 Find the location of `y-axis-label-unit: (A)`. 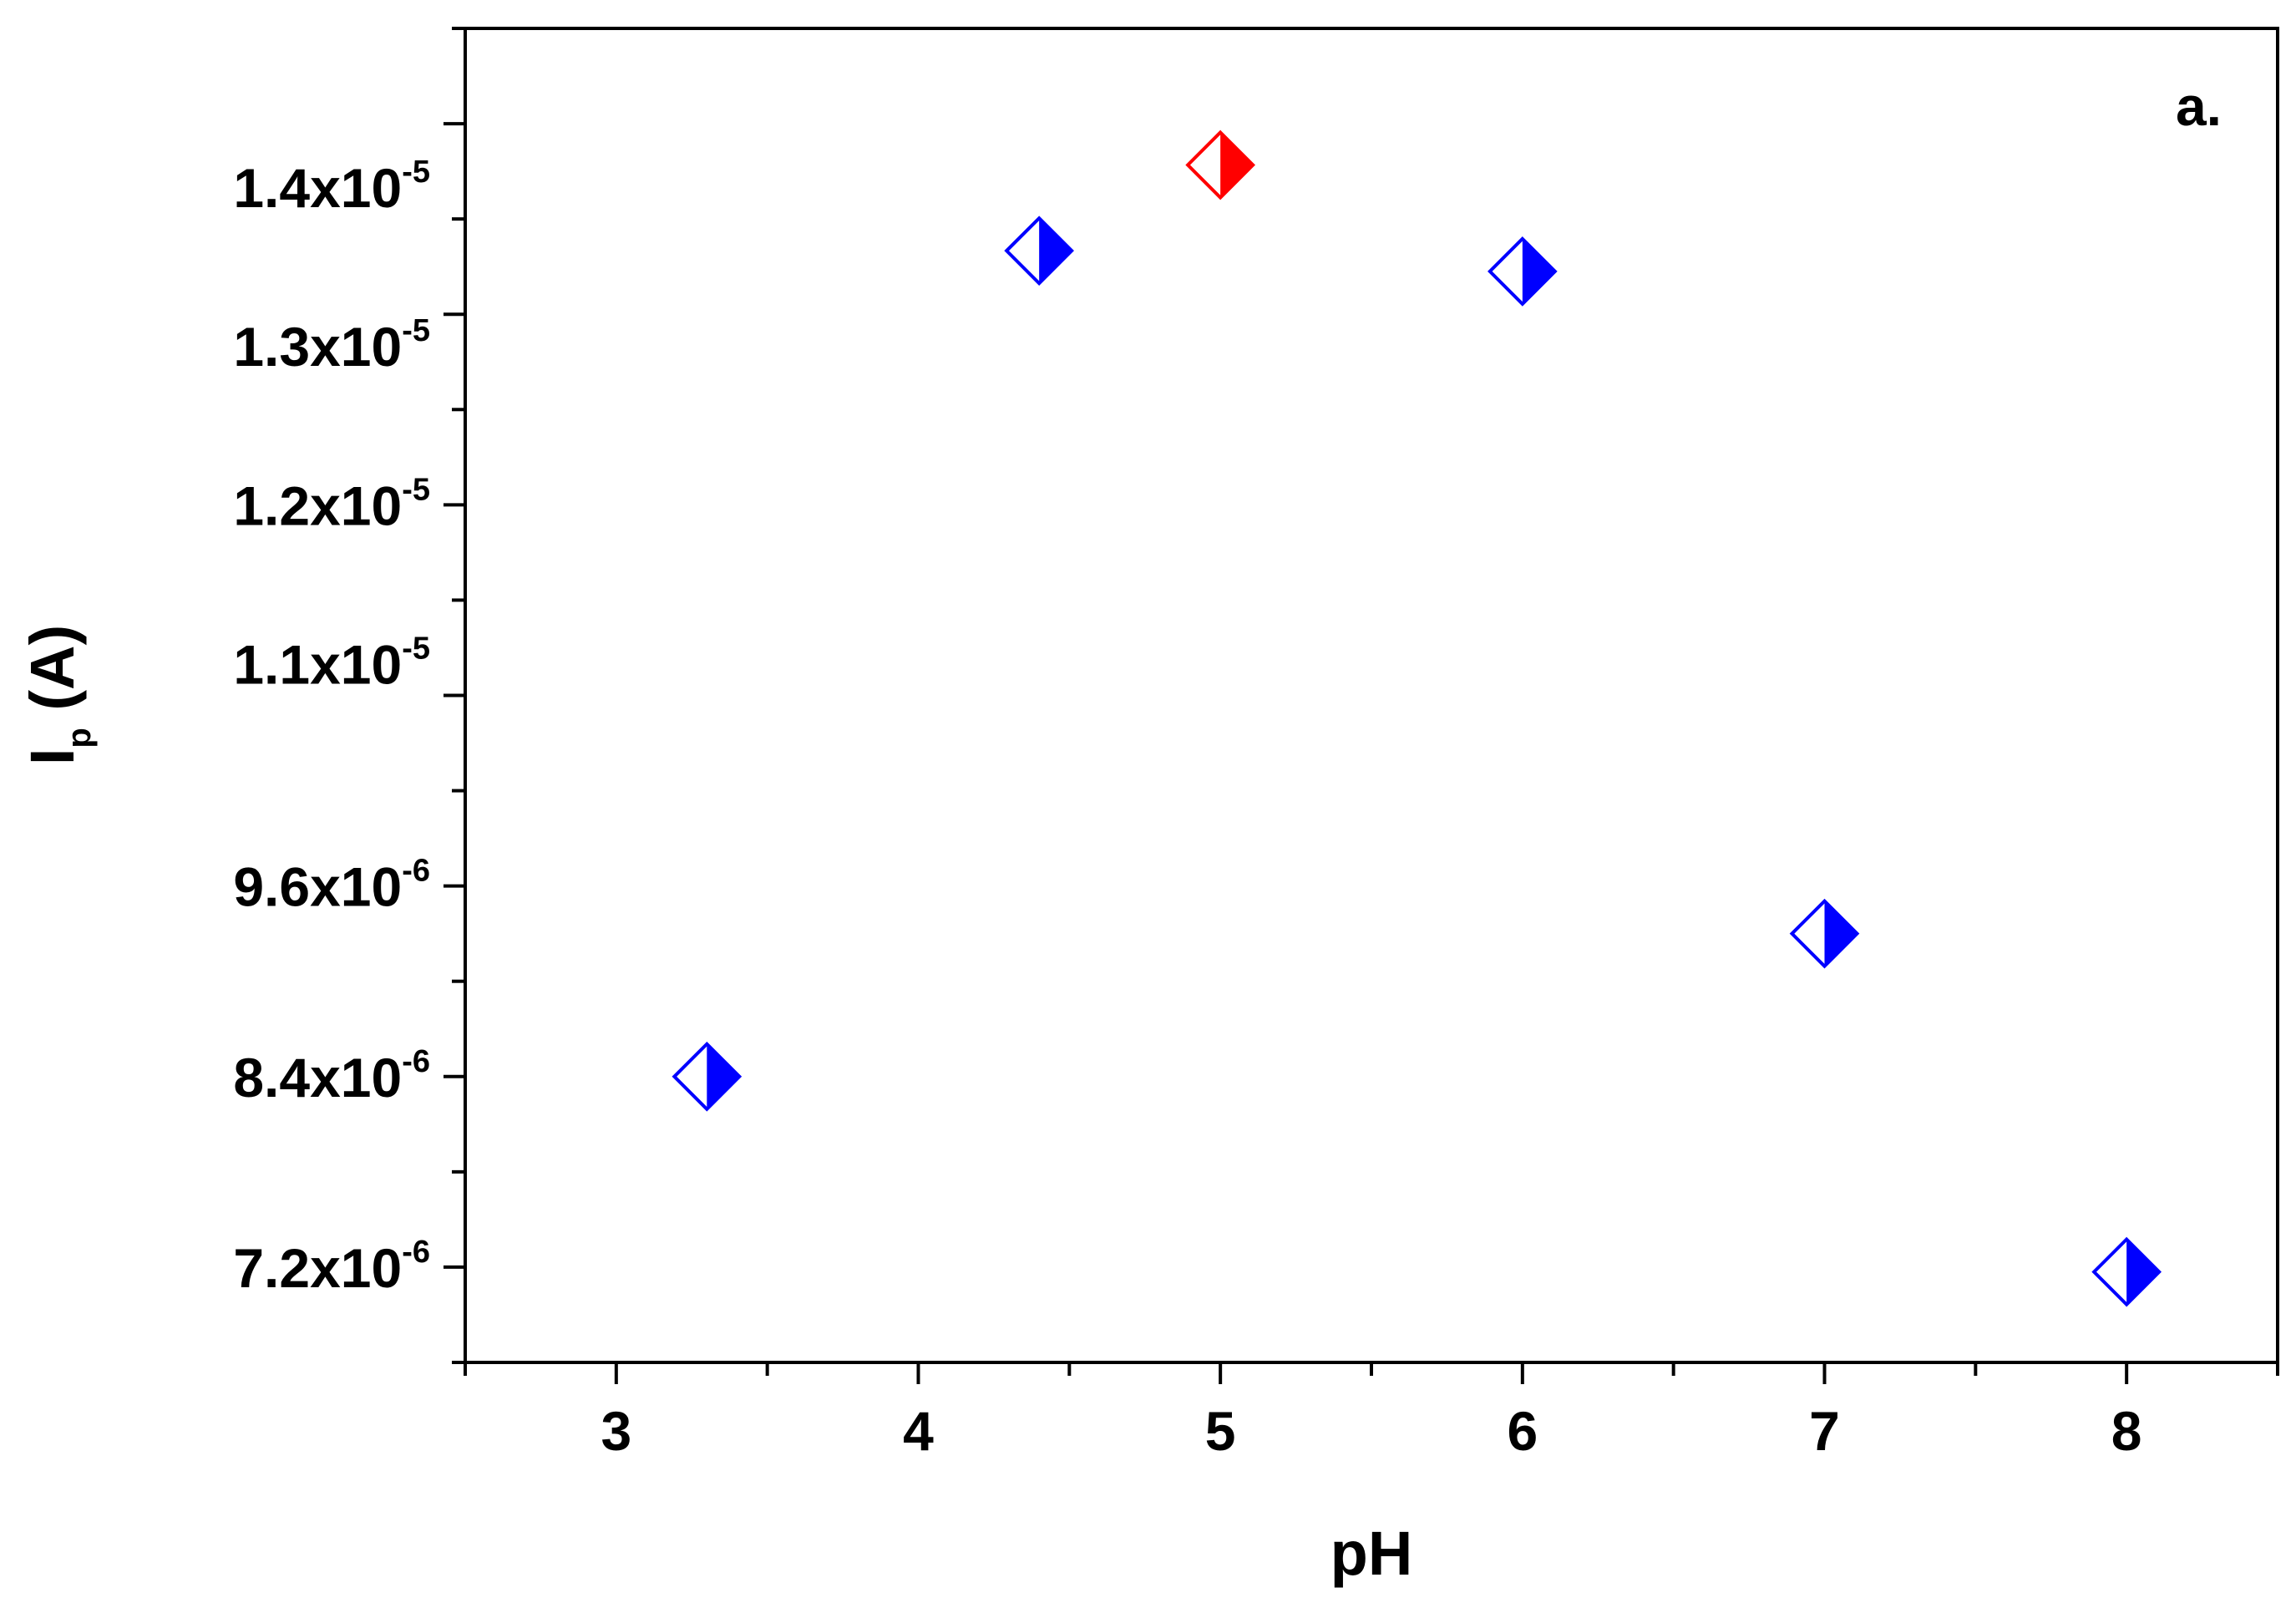

y-axis-label-unit: (A) is located at coordinates (52, 676).